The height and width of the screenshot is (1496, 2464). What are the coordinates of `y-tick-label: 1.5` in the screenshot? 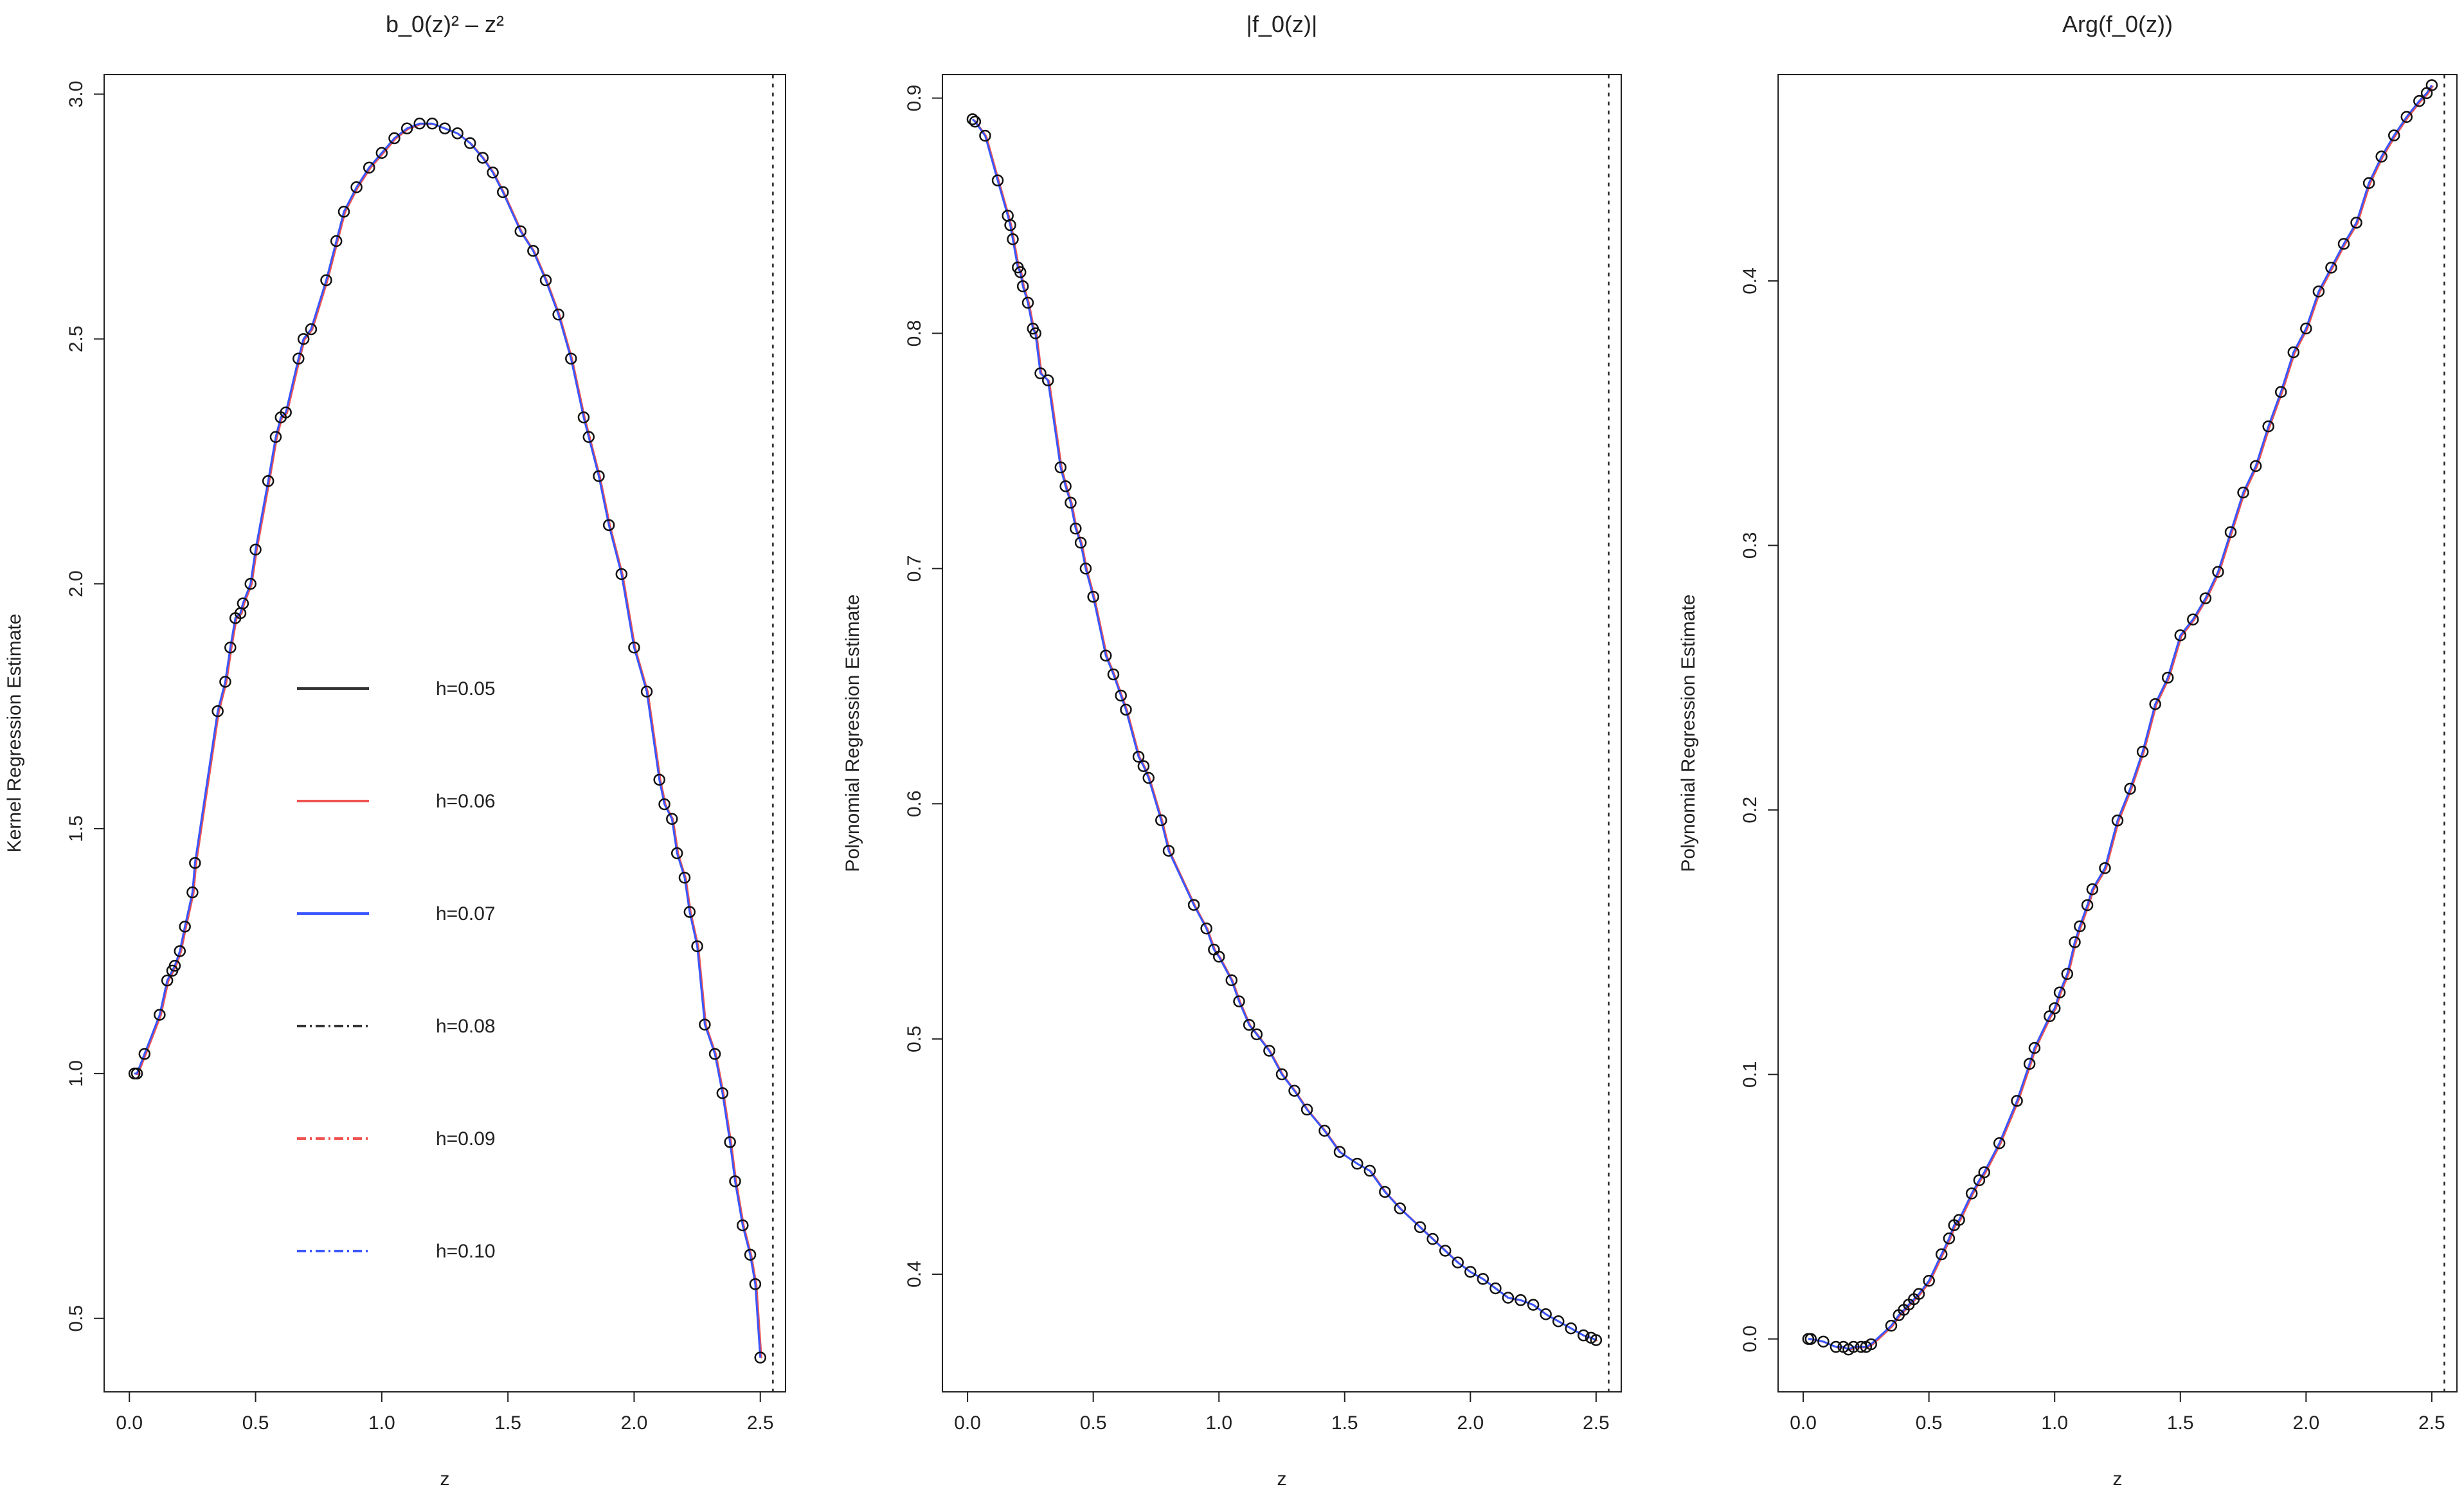 It's located at (76, 828).